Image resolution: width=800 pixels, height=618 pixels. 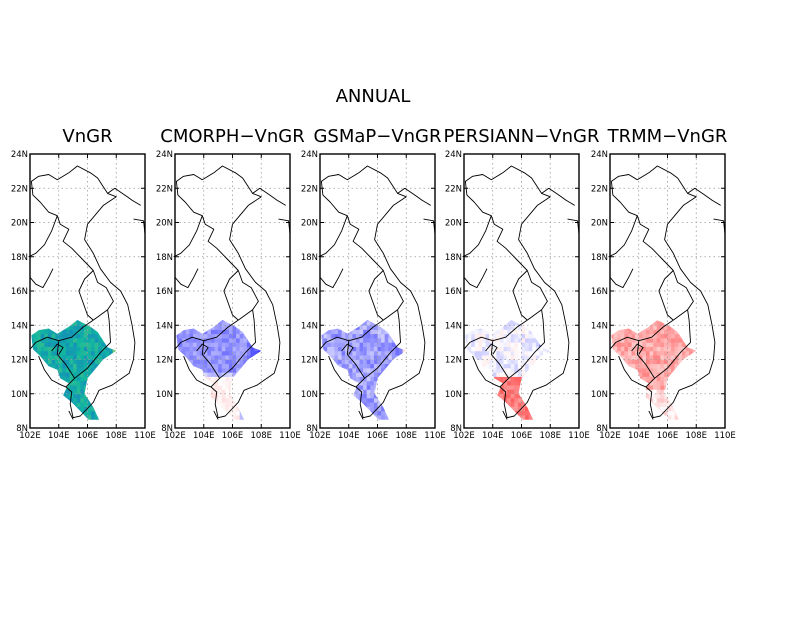 I want to click on panel-title: CMORPH−VnGR, so click(x=232, y=136).